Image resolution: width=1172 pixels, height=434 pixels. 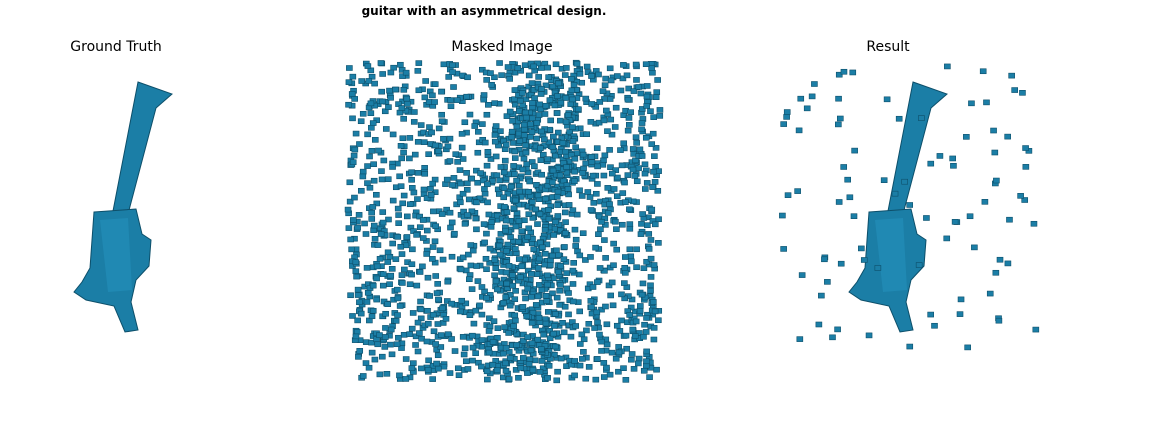 I want to click on figure-title: guitar with an asymmetrical design., so click(x=484, y=11).